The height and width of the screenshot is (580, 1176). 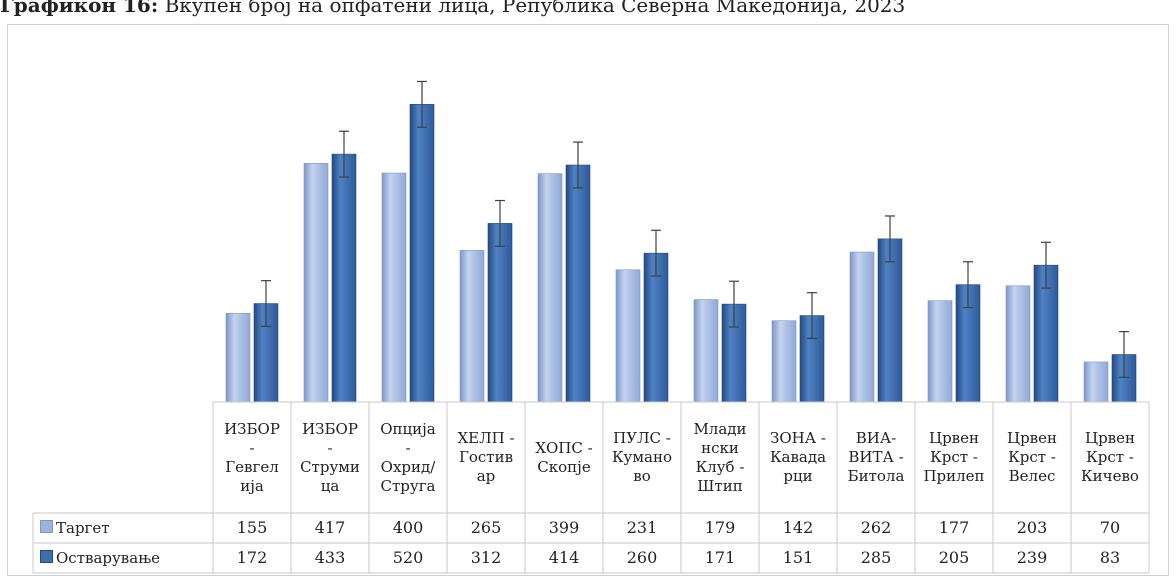 I want to click on category-label-line: Охрид/, so click(x=408, y=466).